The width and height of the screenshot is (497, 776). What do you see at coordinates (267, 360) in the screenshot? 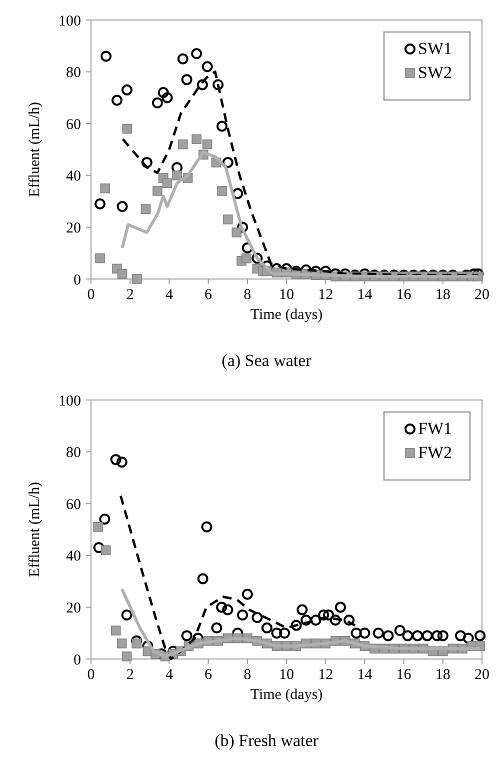
I see `text: (a) Sea water` at bounding box center [267, 360].